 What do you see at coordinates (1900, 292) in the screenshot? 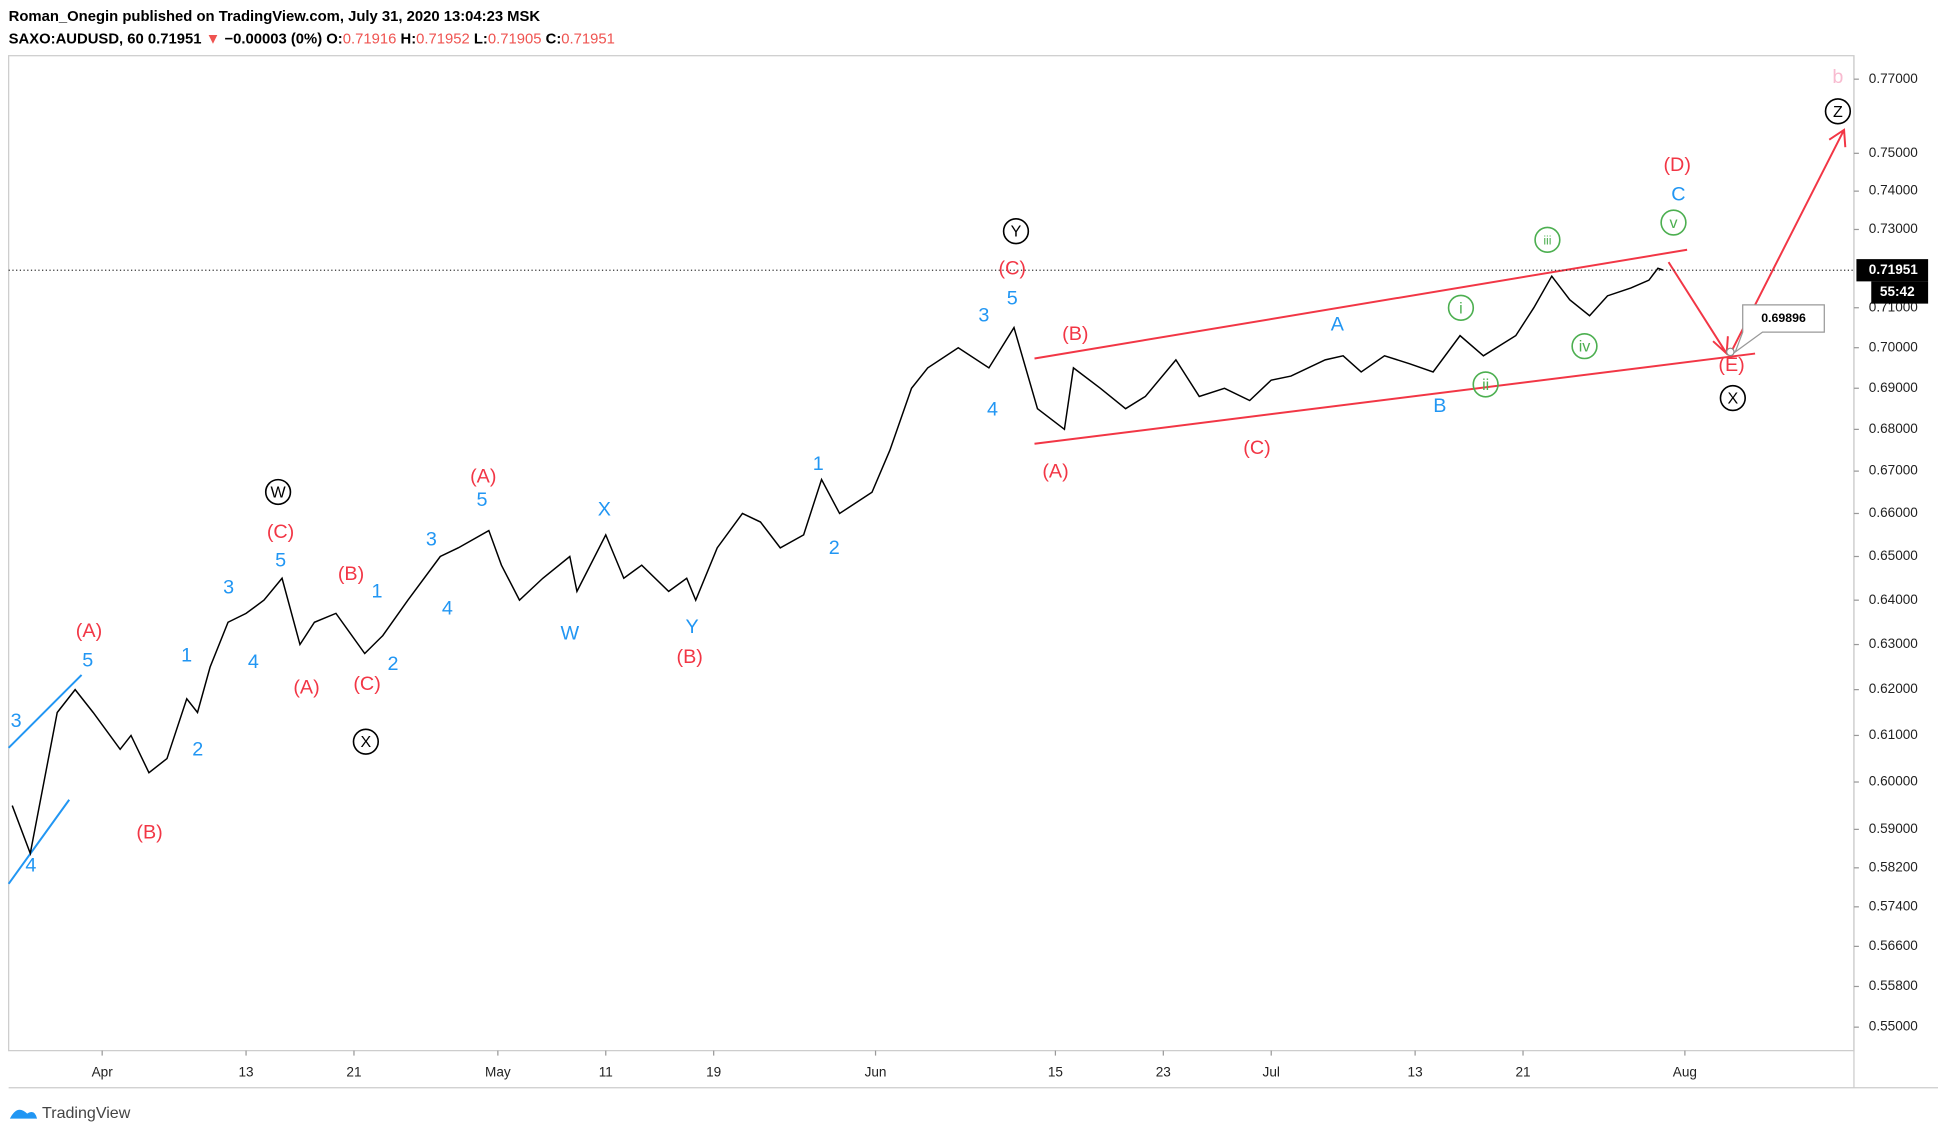
I see `countdown-box` at bounding box center [1900, 292].